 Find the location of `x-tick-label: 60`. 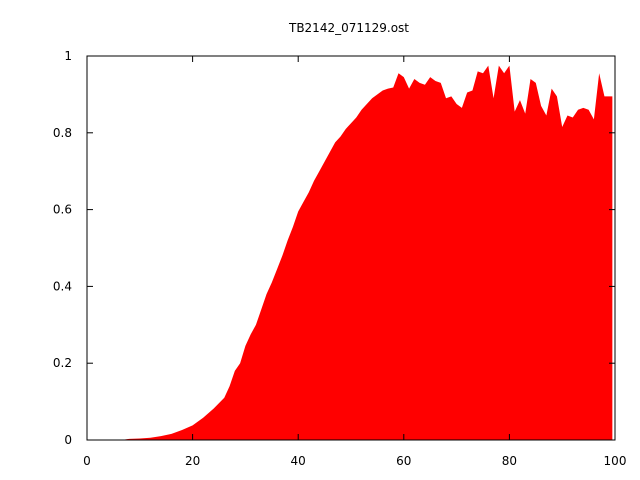

x-tick-label: 60 is located at coordinates (403, 461).